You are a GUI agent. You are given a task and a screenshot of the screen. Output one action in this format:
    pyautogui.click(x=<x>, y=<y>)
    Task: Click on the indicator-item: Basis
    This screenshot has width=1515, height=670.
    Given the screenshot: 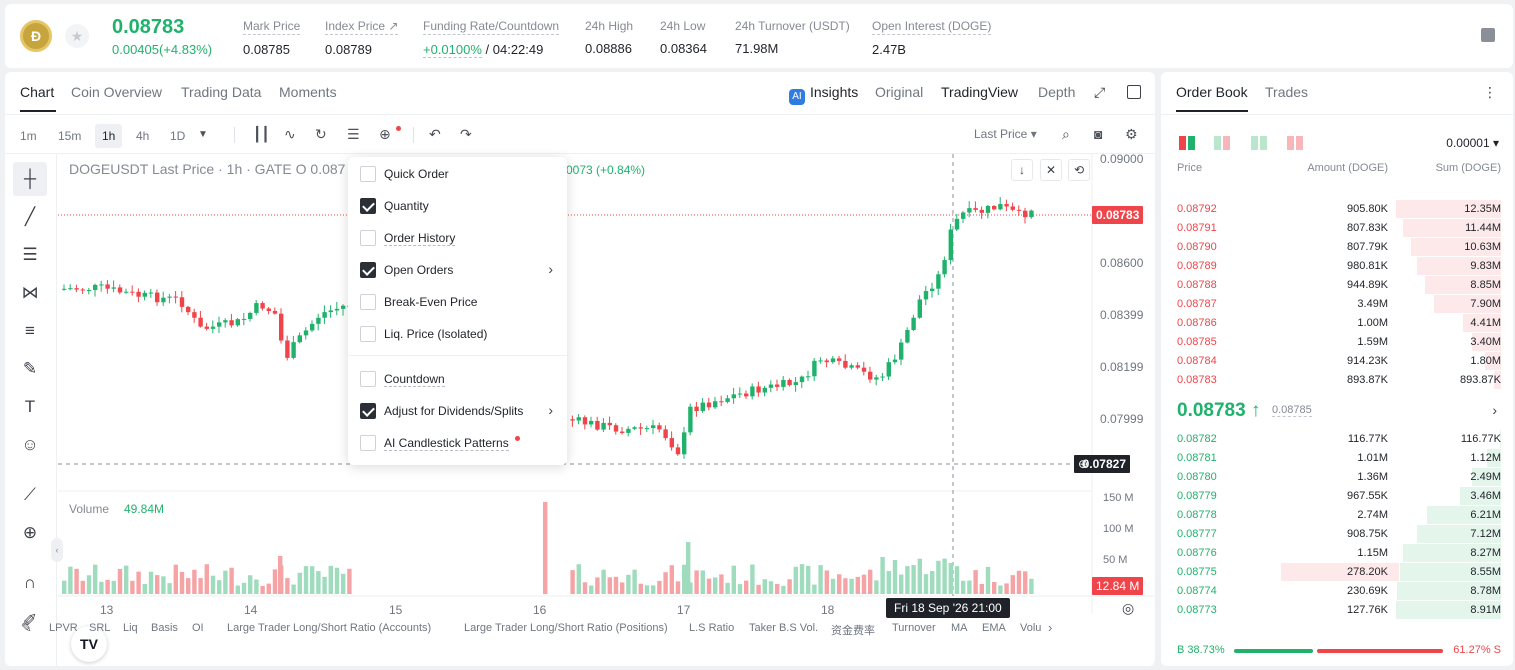 What is the action you would take?
    pyautogui.click(x=164, y=628)
    